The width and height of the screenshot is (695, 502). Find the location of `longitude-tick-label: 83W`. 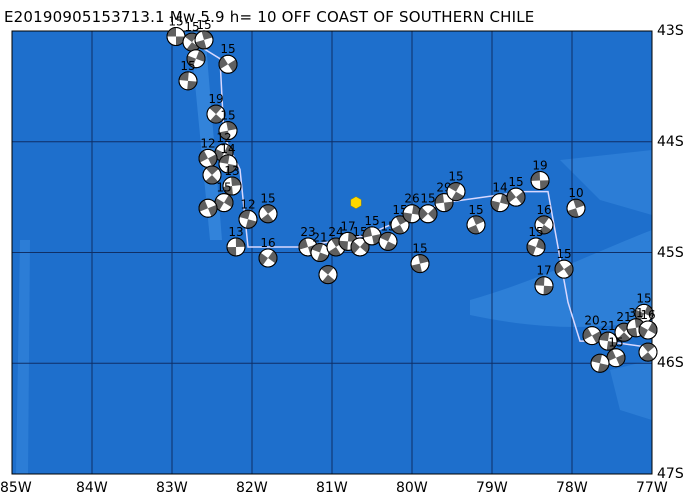

longitude-tick-label: 83W is located at coordinates (172, 488).